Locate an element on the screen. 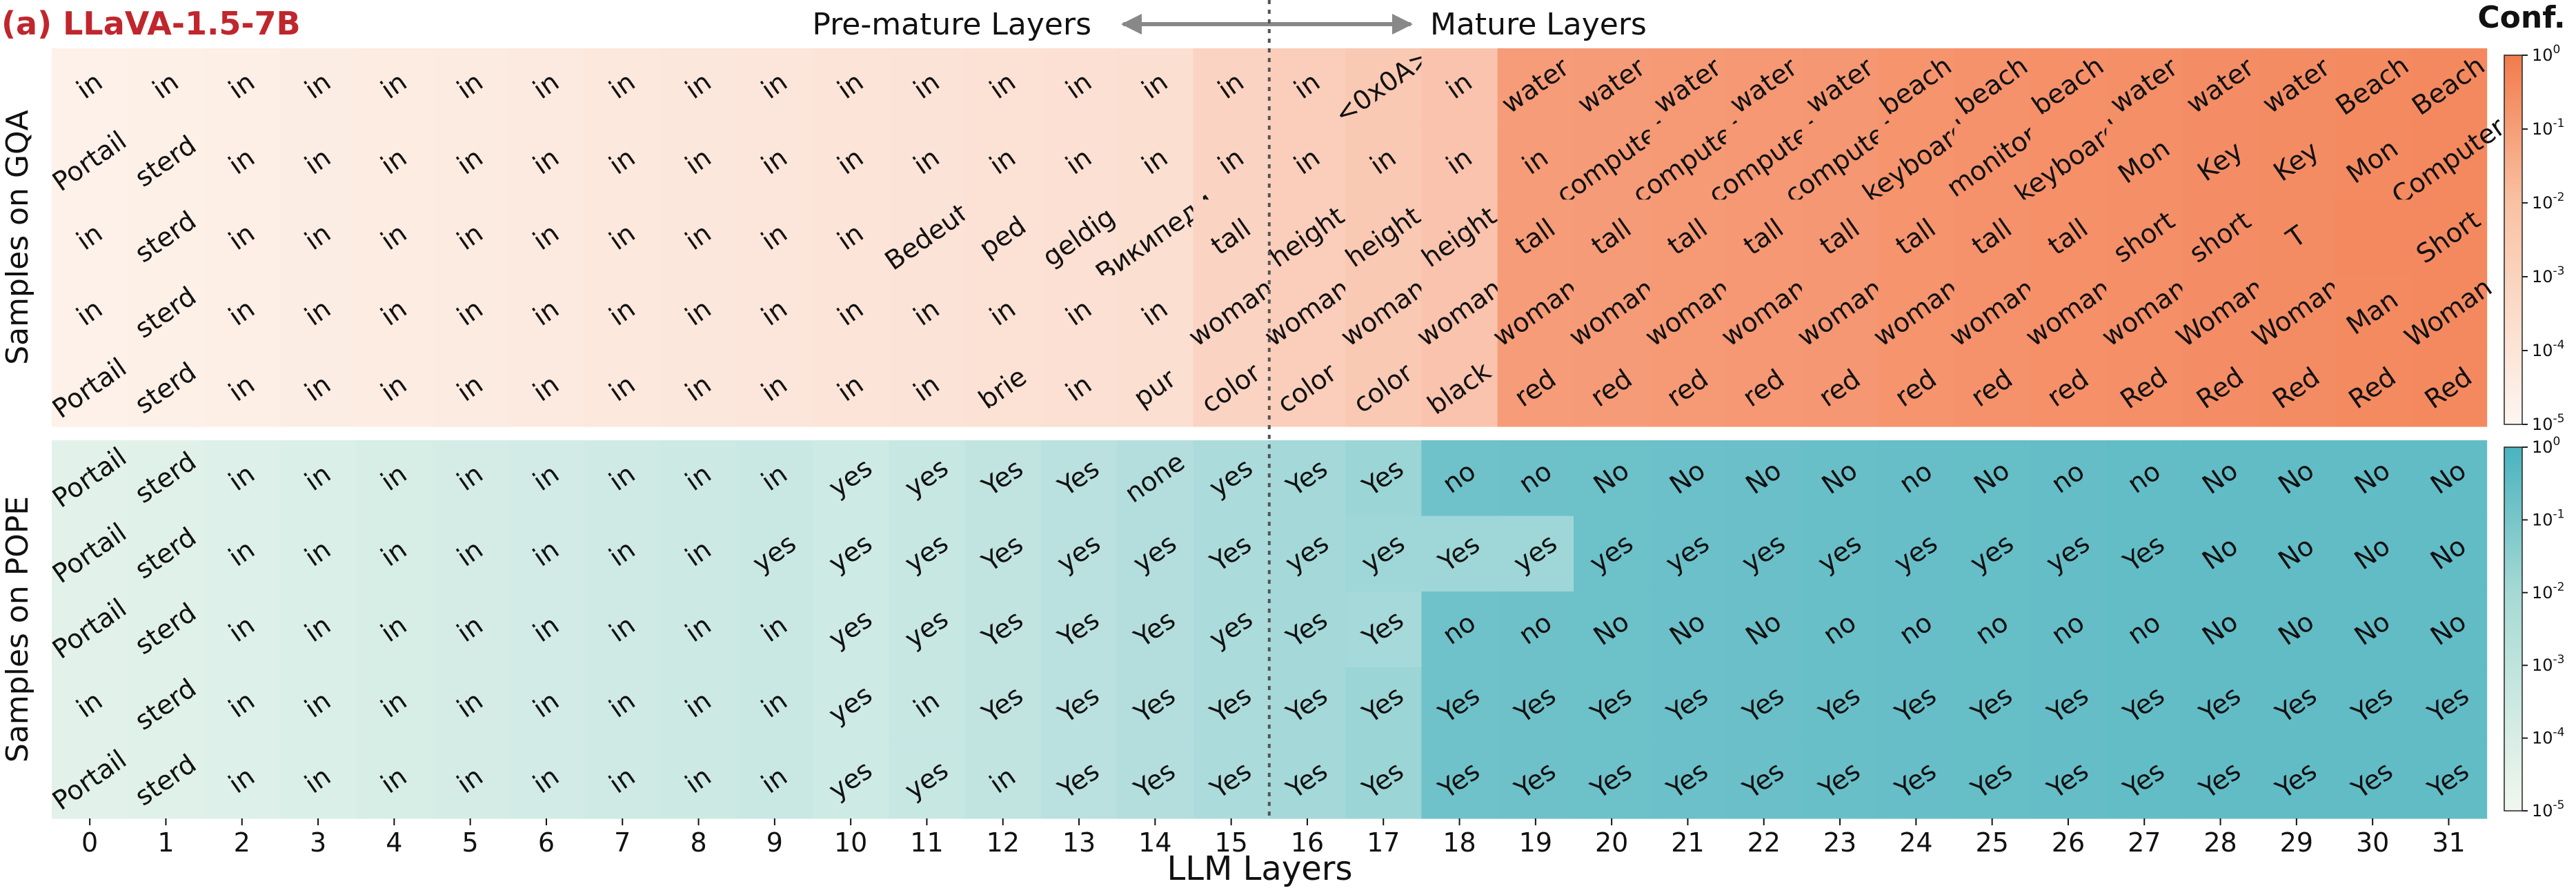 The image size is (2576, 895). x-tick-label: 20 is located at coordinates (1611, 843).